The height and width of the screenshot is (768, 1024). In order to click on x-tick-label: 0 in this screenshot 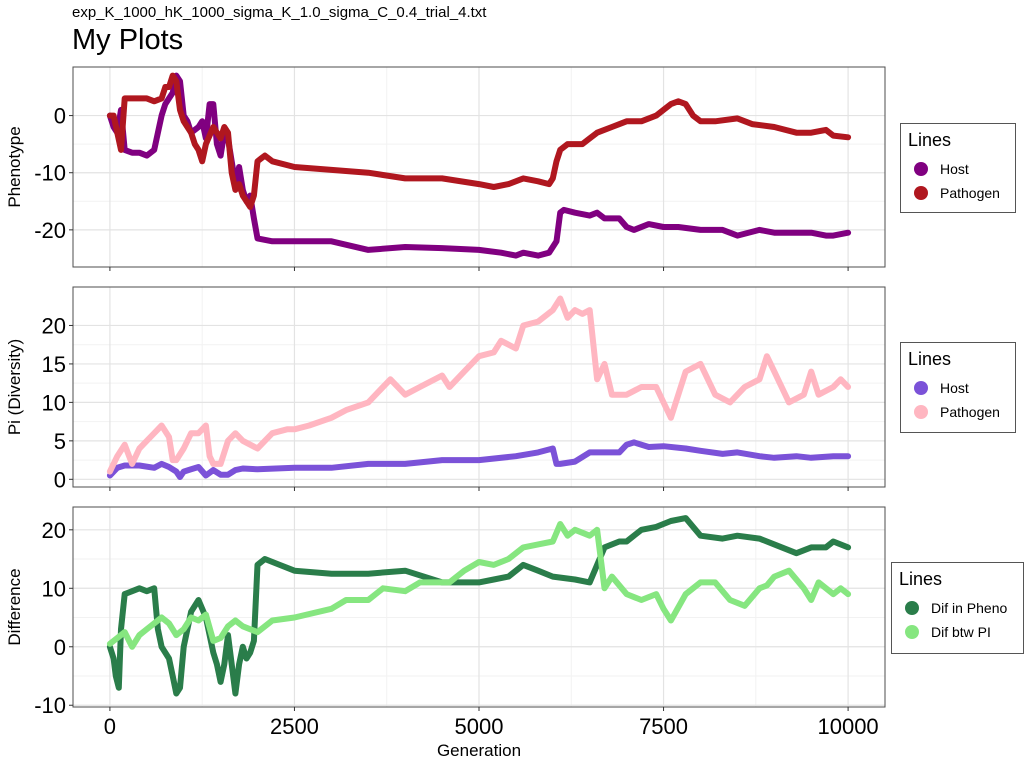, I will do `click(110, 726)`.